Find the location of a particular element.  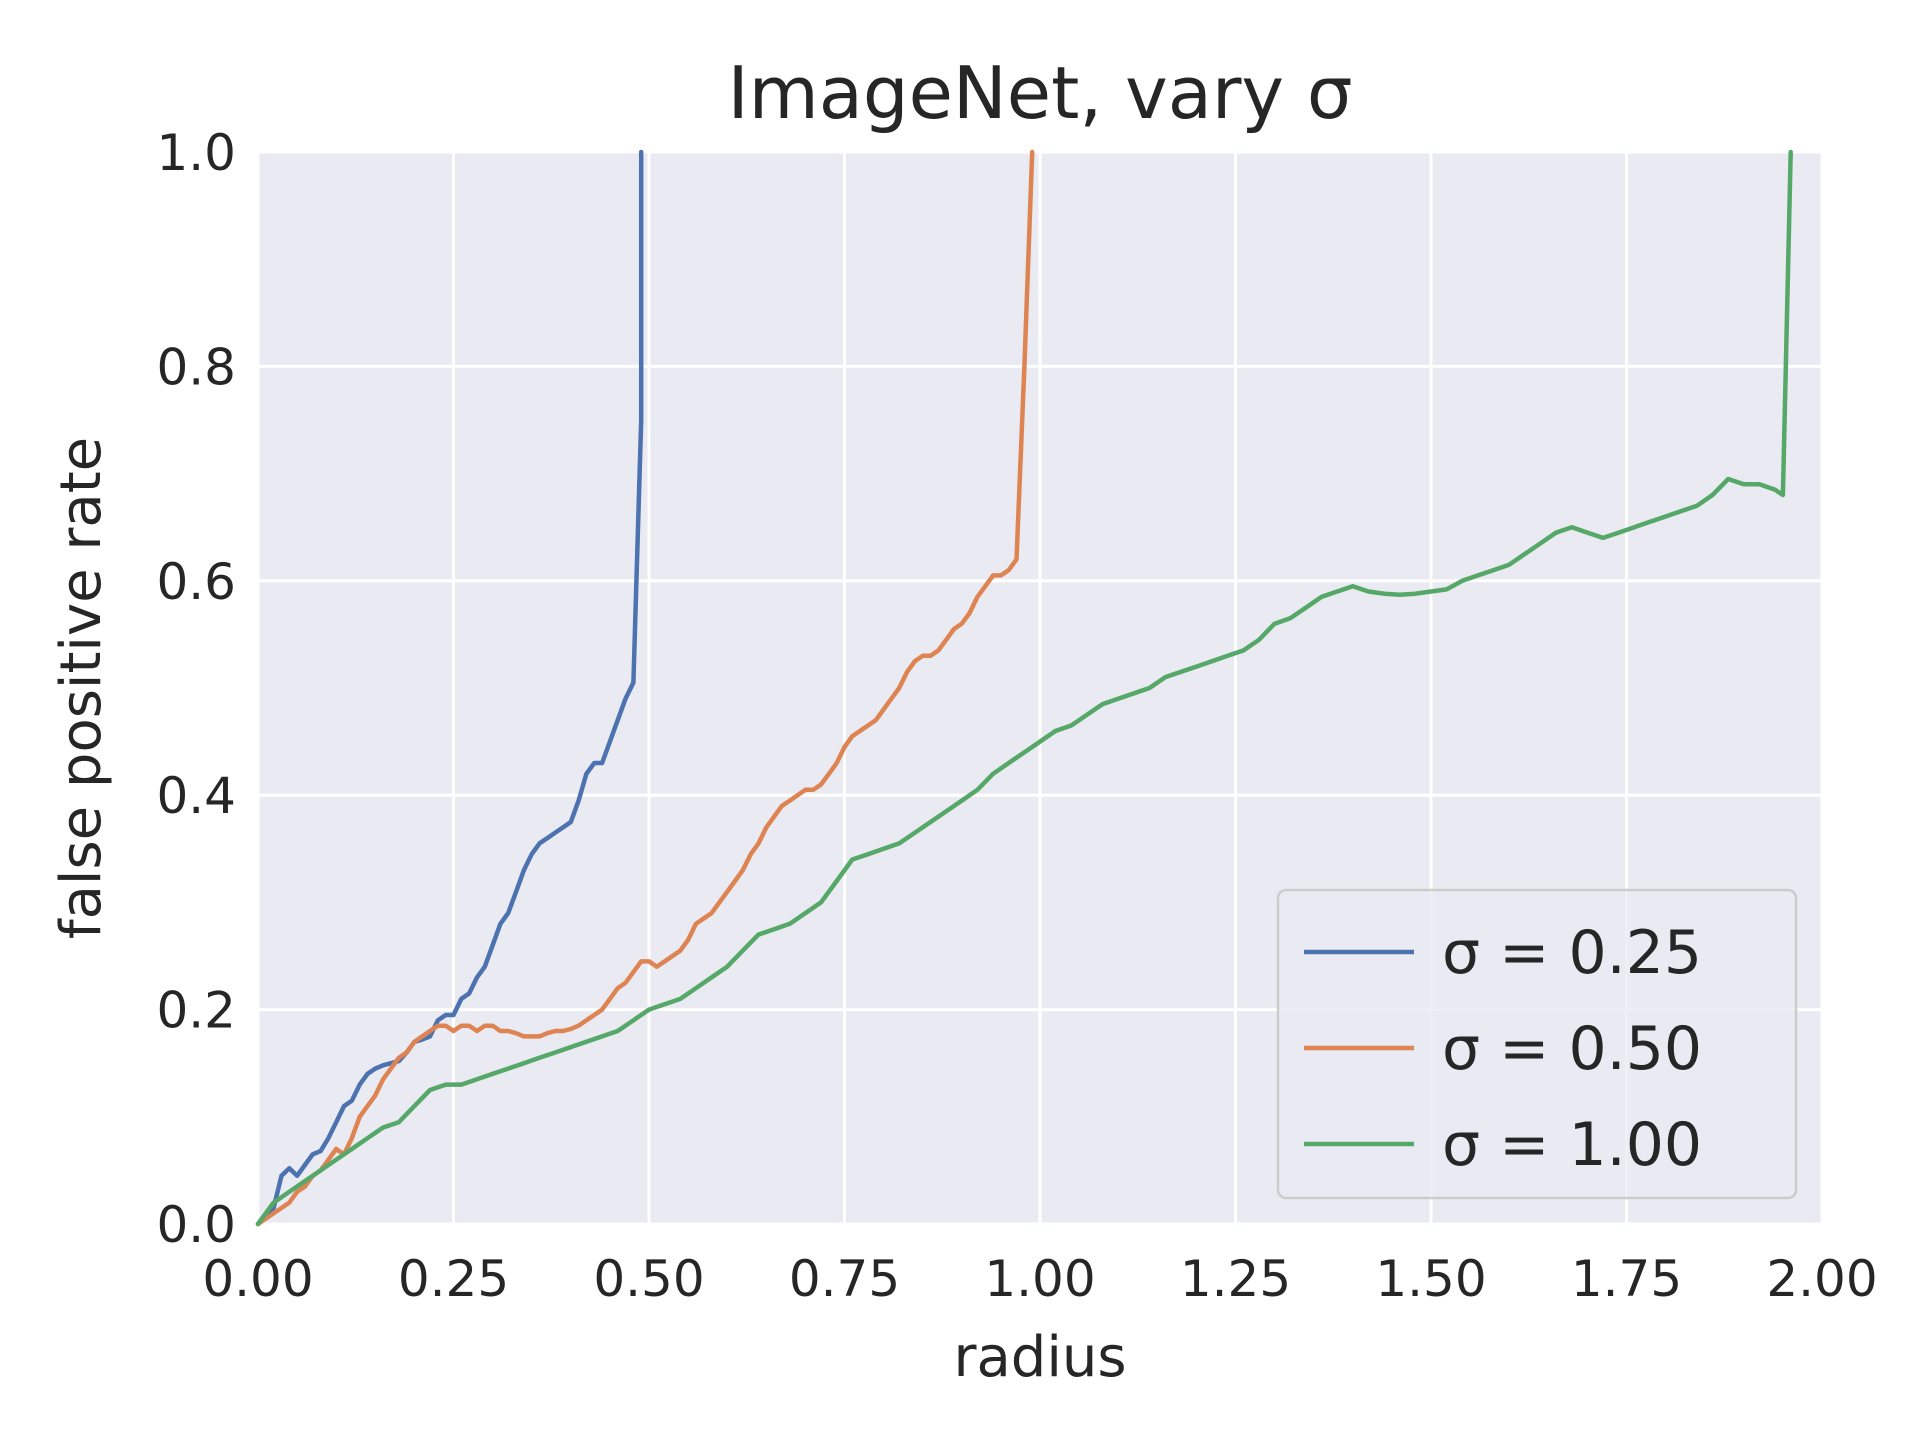

x-tick-label: 0.50 is located at coordinates (648, 1279).